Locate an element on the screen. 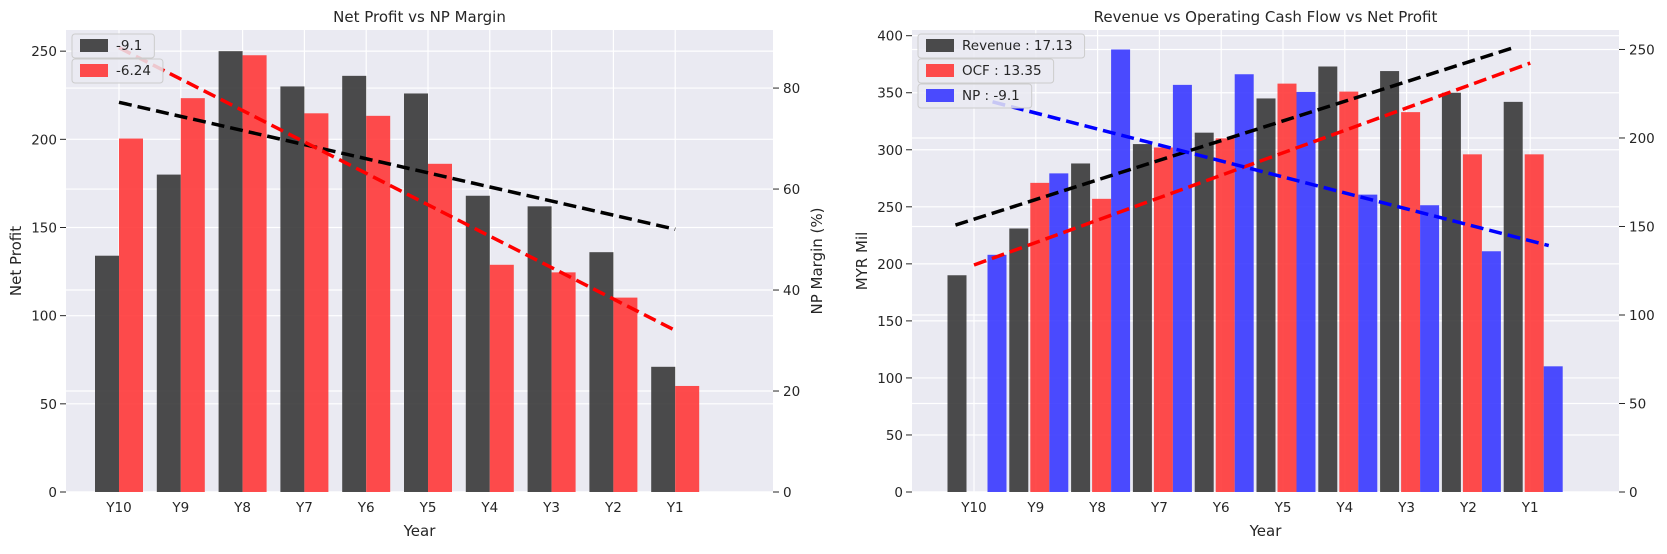 The image size is (1667, 554). legend-label: -6.24 is located at coordinates (133, 71).